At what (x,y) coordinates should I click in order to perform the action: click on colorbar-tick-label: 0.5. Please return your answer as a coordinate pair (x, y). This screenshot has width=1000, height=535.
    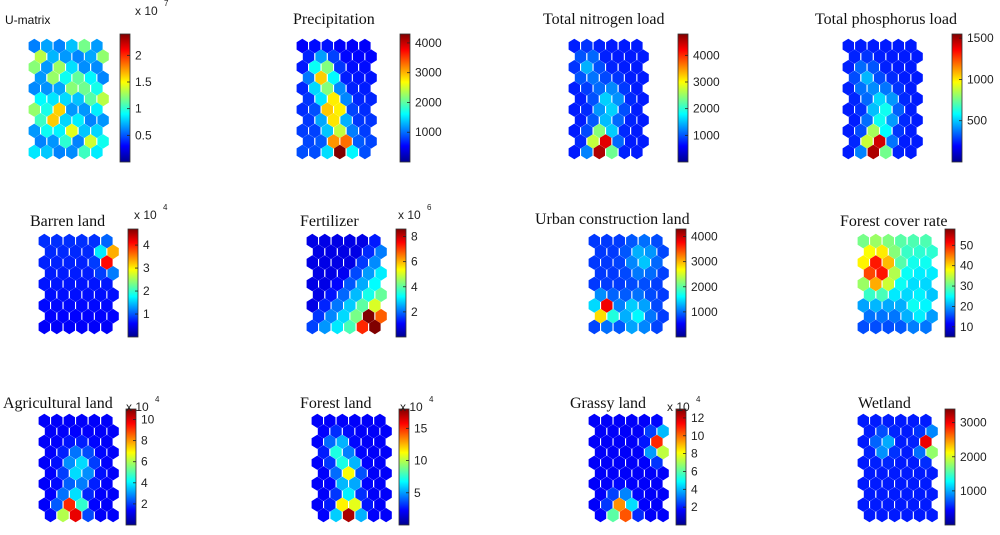
    Looking at the image, I should click on (143, 135).